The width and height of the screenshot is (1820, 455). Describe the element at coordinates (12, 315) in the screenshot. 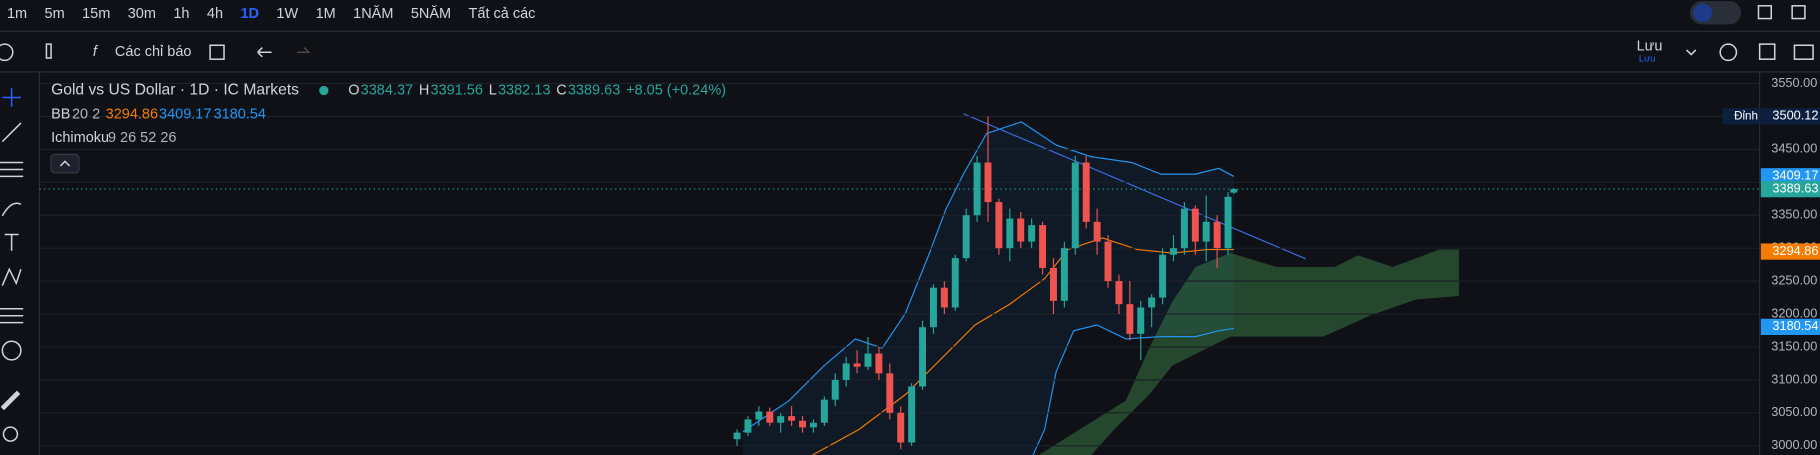

I see `prediction-tool` at that location.